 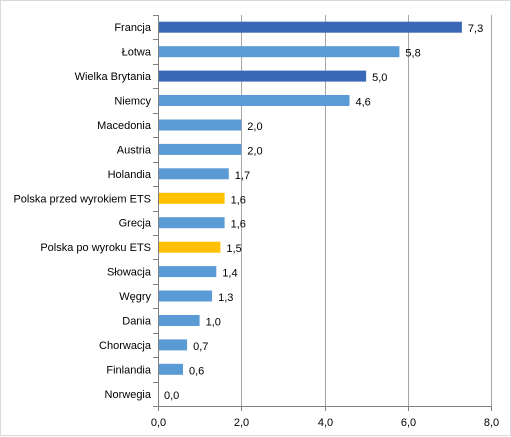 What do you see at coordinates (196, 371) in the screenshot?
I see `value-label-14: 0,6` at bounding box center [196, 371].